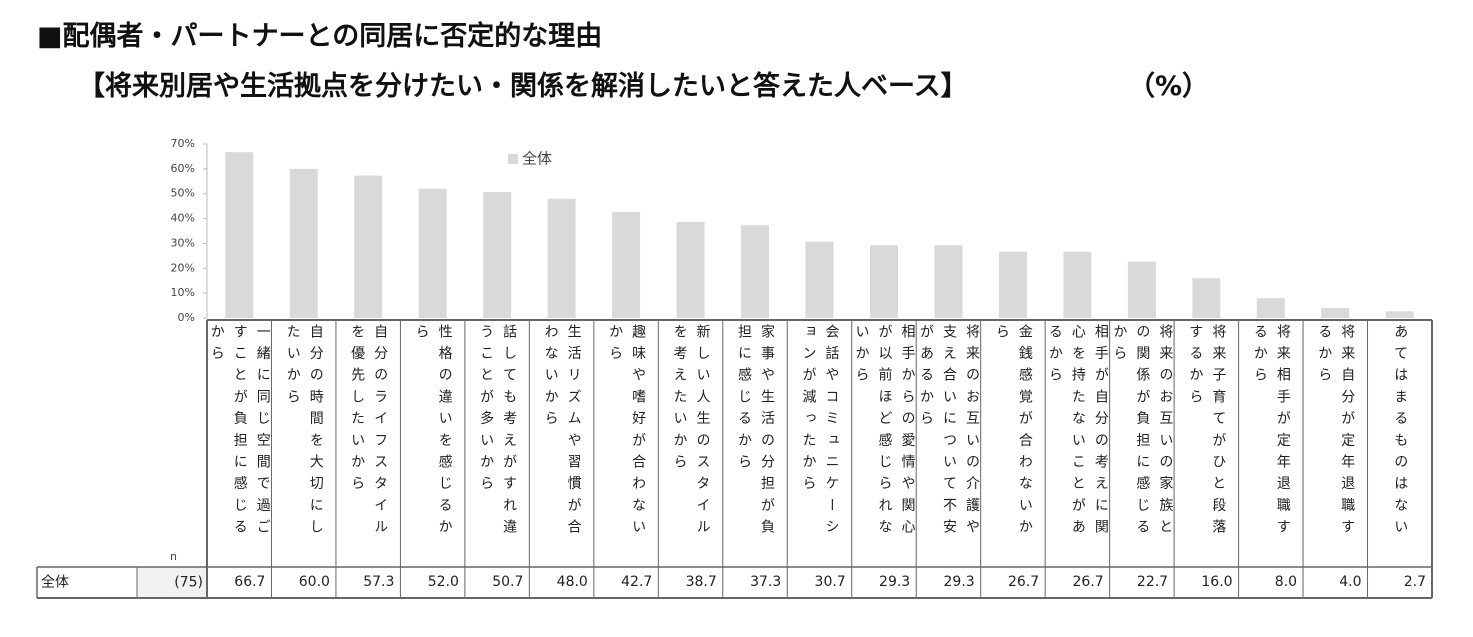  Describe the element at coordinates (1336, 432) in the screenshot. I see `category-label: 将来自分が定年退職するから` at that location.